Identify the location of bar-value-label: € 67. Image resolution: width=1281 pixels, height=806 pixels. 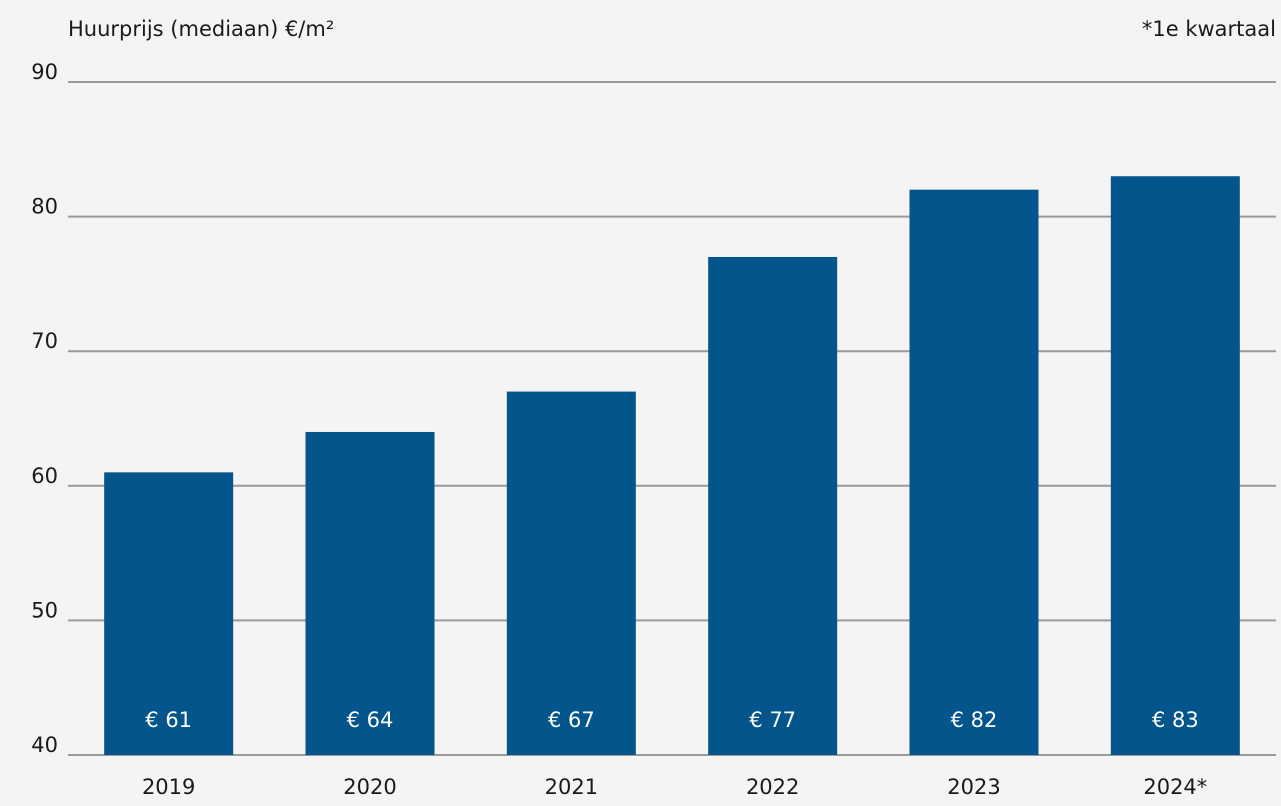
(571, 720).